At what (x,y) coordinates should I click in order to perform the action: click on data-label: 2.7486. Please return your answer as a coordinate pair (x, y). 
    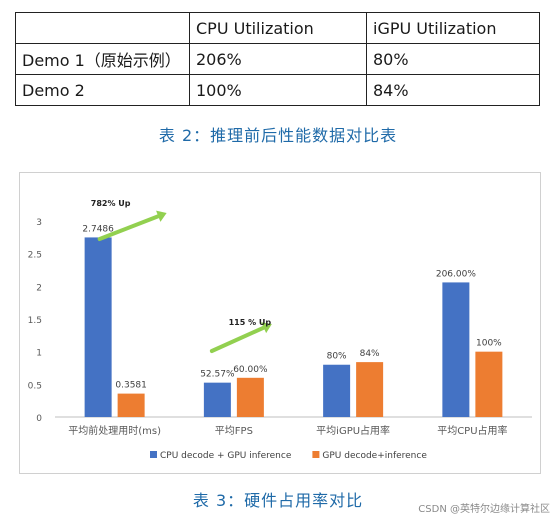
    Looking at the image, I should click on (98, 229).